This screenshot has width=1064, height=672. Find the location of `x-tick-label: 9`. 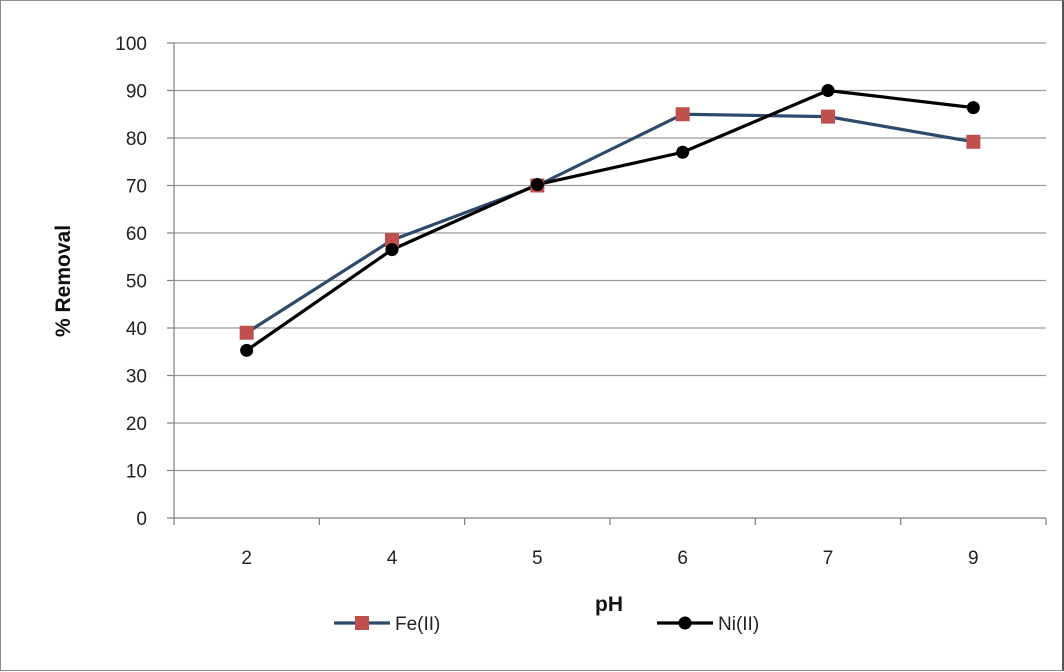

x-tick-label: 9 is located at coordinates (973, 558).